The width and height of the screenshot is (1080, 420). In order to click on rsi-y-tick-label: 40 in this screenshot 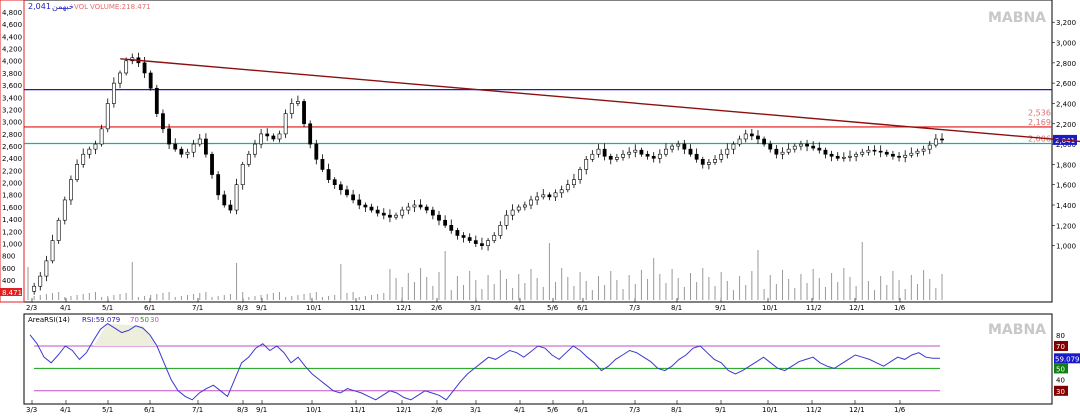, I will do `click(1060, 381)`.